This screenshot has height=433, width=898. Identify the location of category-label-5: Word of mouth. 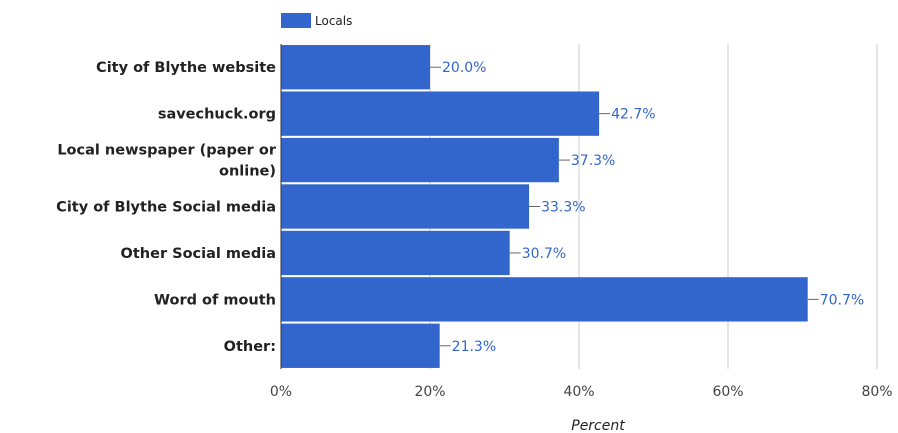
(215, 300).